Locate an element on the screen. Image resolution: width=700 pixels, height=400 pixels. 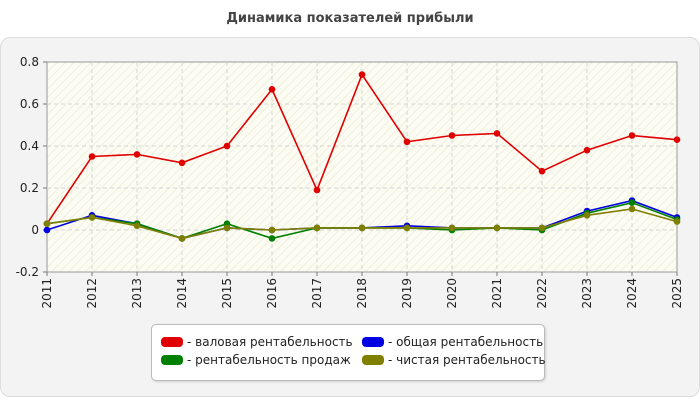
legend-item: - общая рентабельность is located at coordinates (452, 342).